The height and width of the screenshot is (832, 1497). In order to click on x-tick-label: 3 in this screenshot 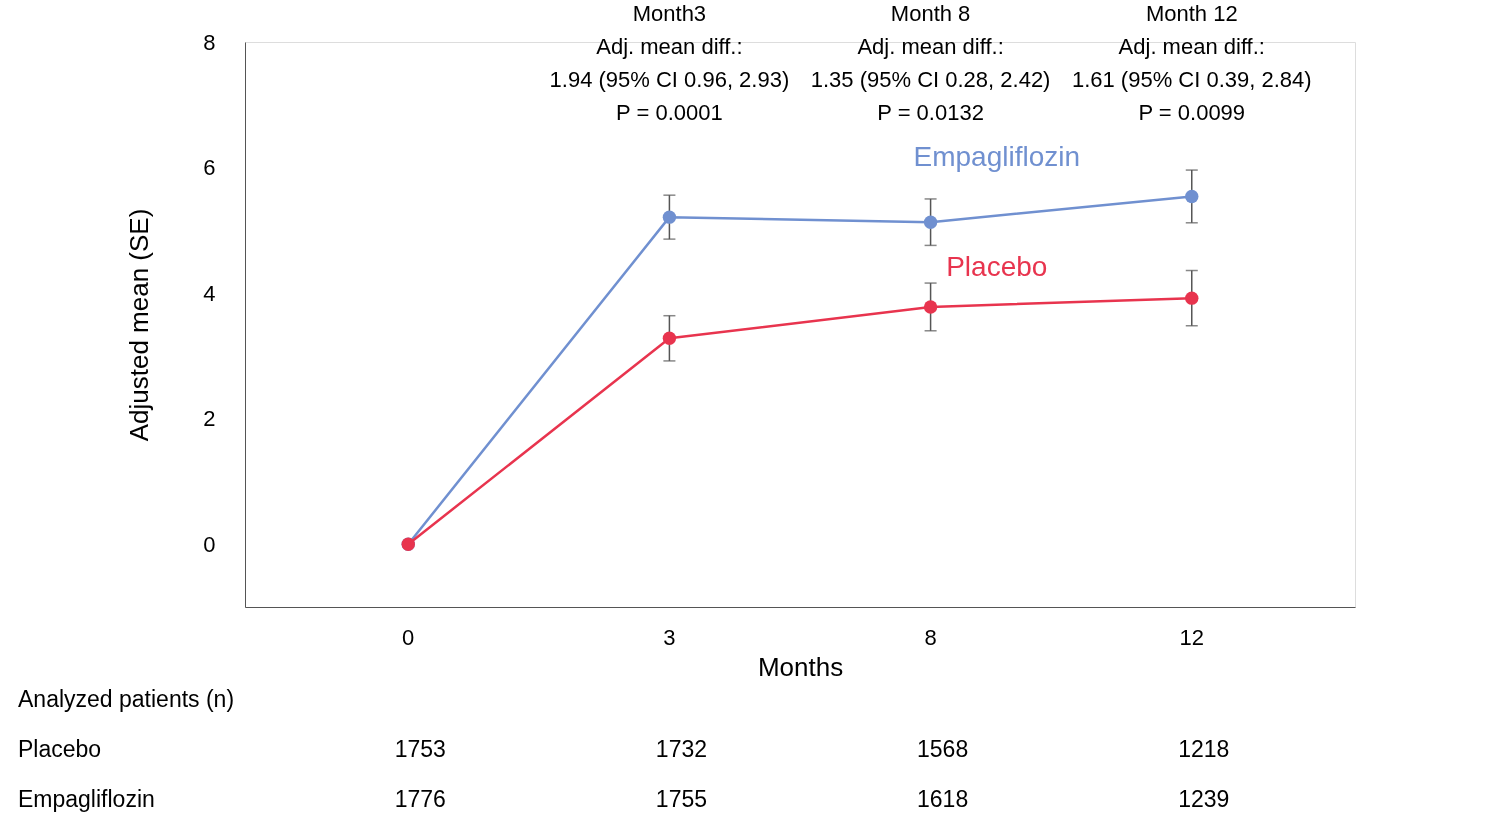, I will do `click(669, 637)`.